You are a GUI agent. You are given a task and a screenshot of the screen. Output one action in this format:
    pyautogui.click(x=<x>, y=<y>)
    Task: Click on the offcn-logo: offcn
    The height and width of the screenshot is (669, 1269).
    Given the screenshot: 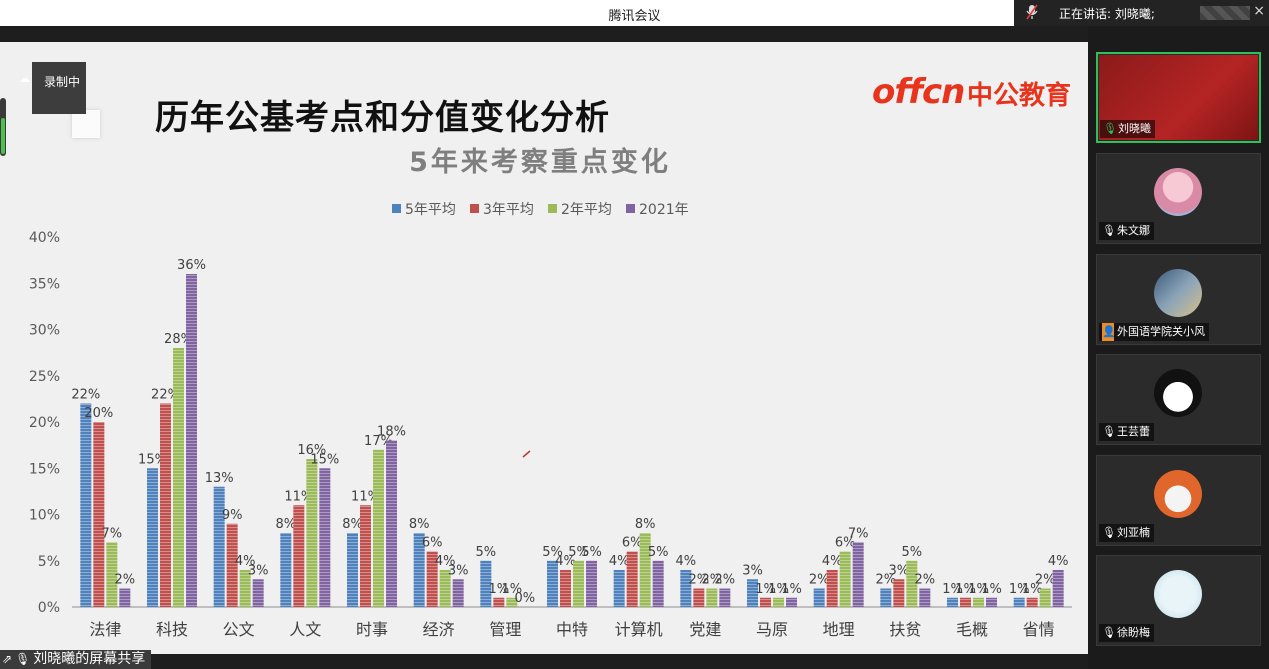 What is the action you would take?
    pyautogui.click(x=918, y=92)
    